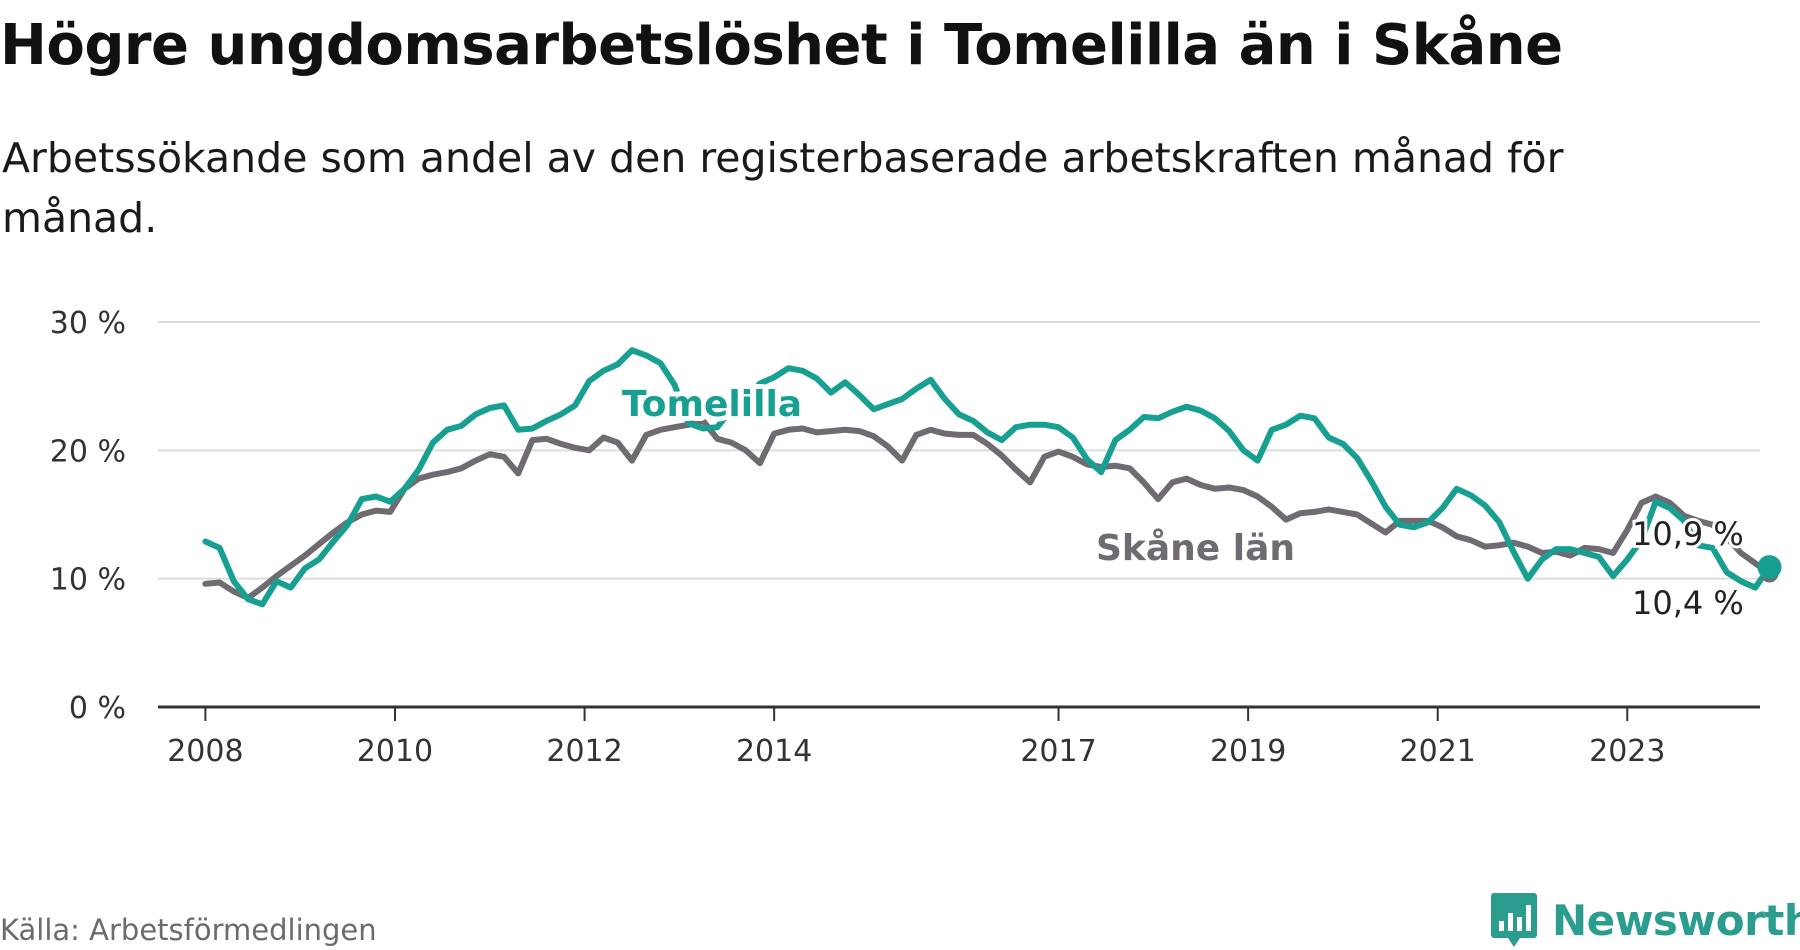 Image resolution: width=1800 pixels, height=950 pixels. I want to click on x-tick-label: 2017, so click(1058, 751).